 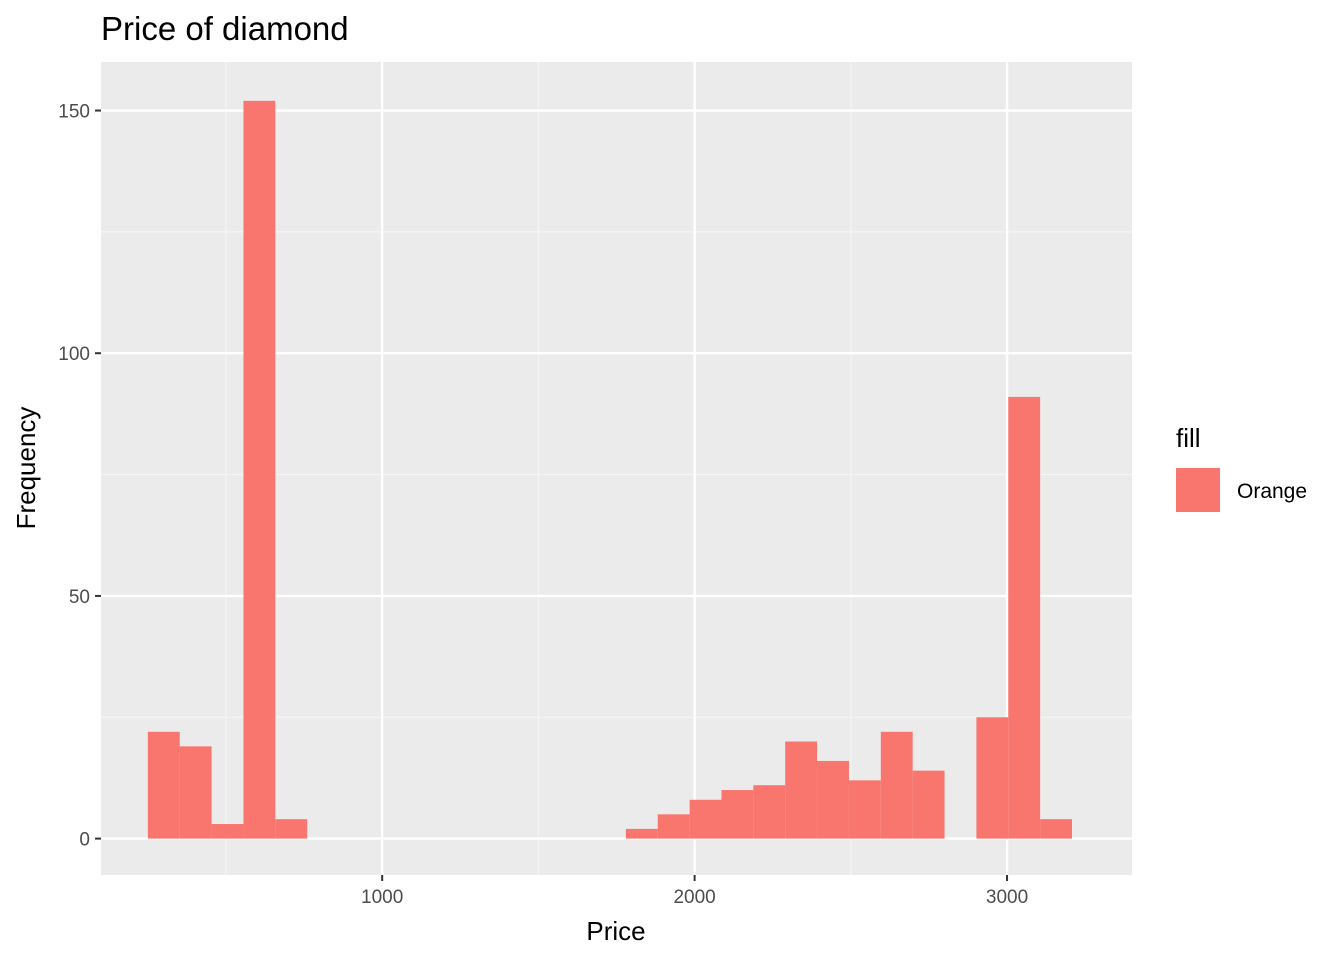 What do you see at coordinates (84, 840) in the screenshot?
I see `y-tick-label: 0` at bounding box center [84, 840].